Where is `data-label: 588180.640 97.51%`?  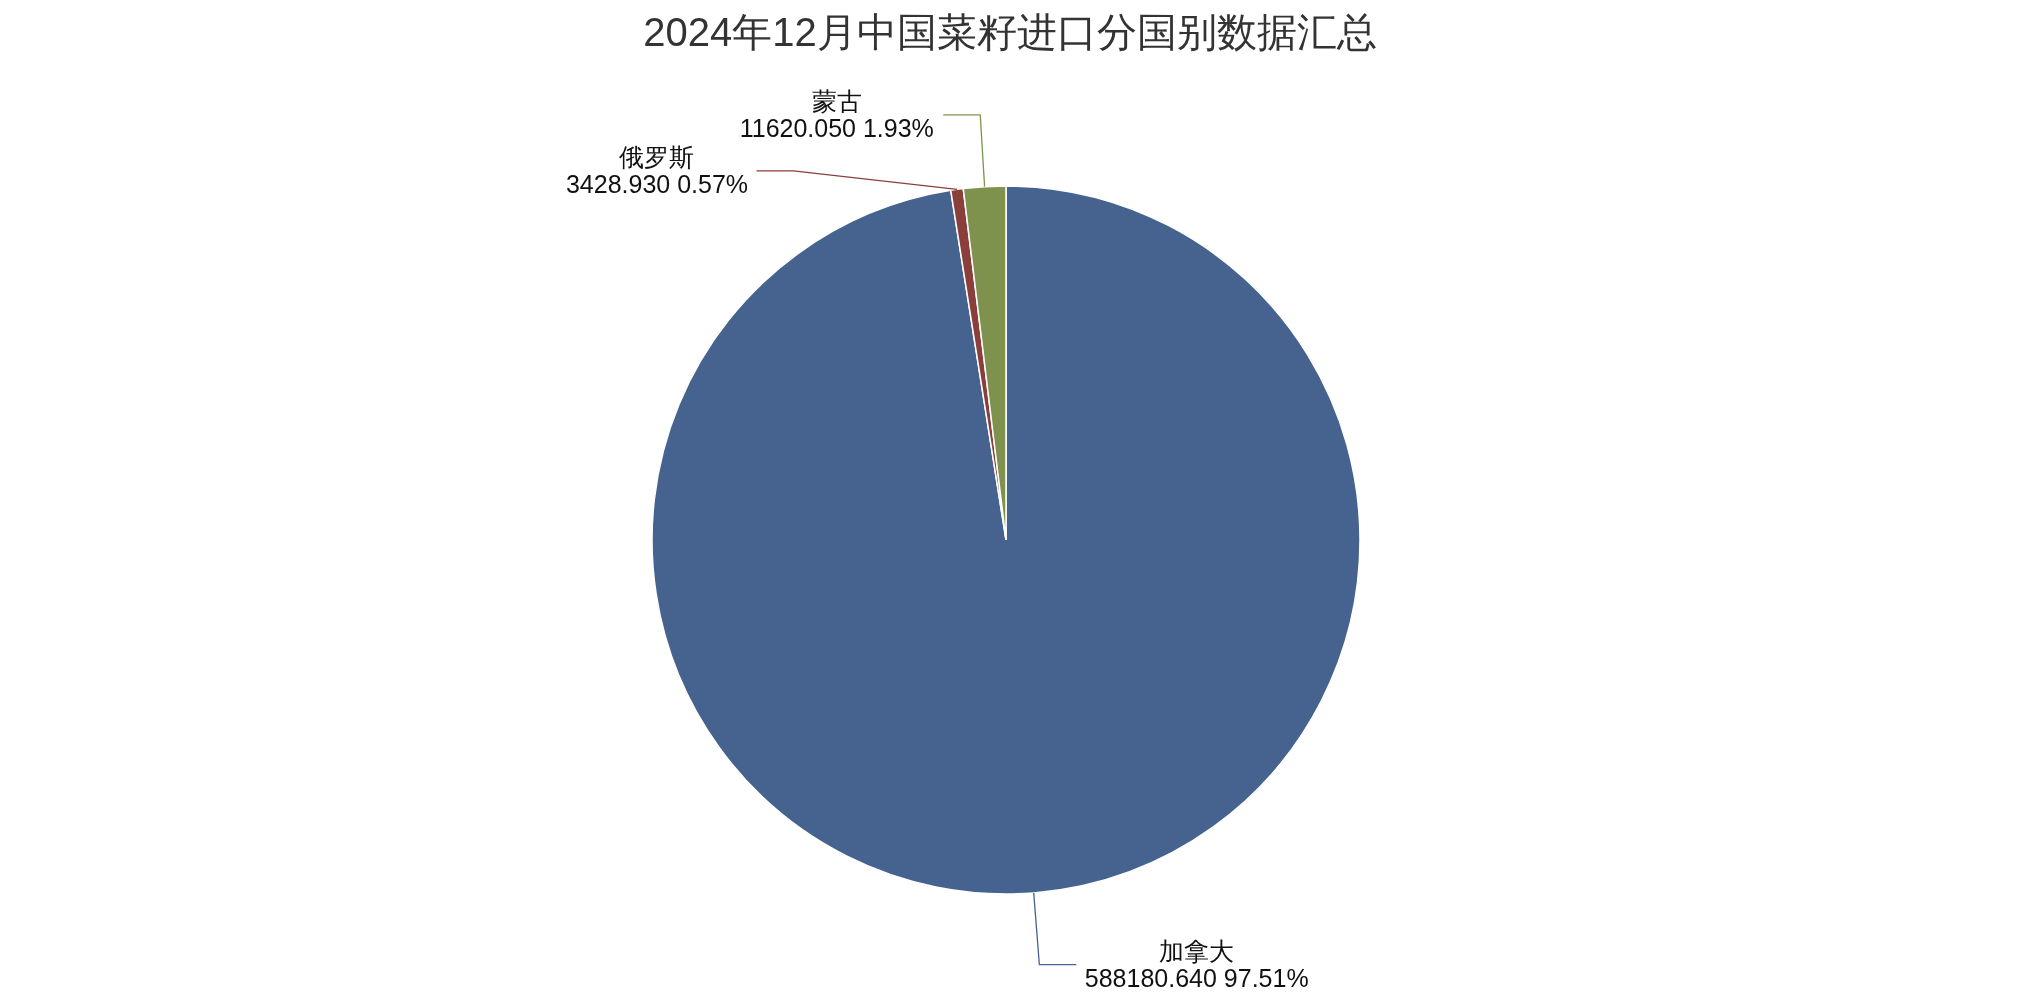 data-label: 588180.640 97.51% is located at coordinates (1196, 977).